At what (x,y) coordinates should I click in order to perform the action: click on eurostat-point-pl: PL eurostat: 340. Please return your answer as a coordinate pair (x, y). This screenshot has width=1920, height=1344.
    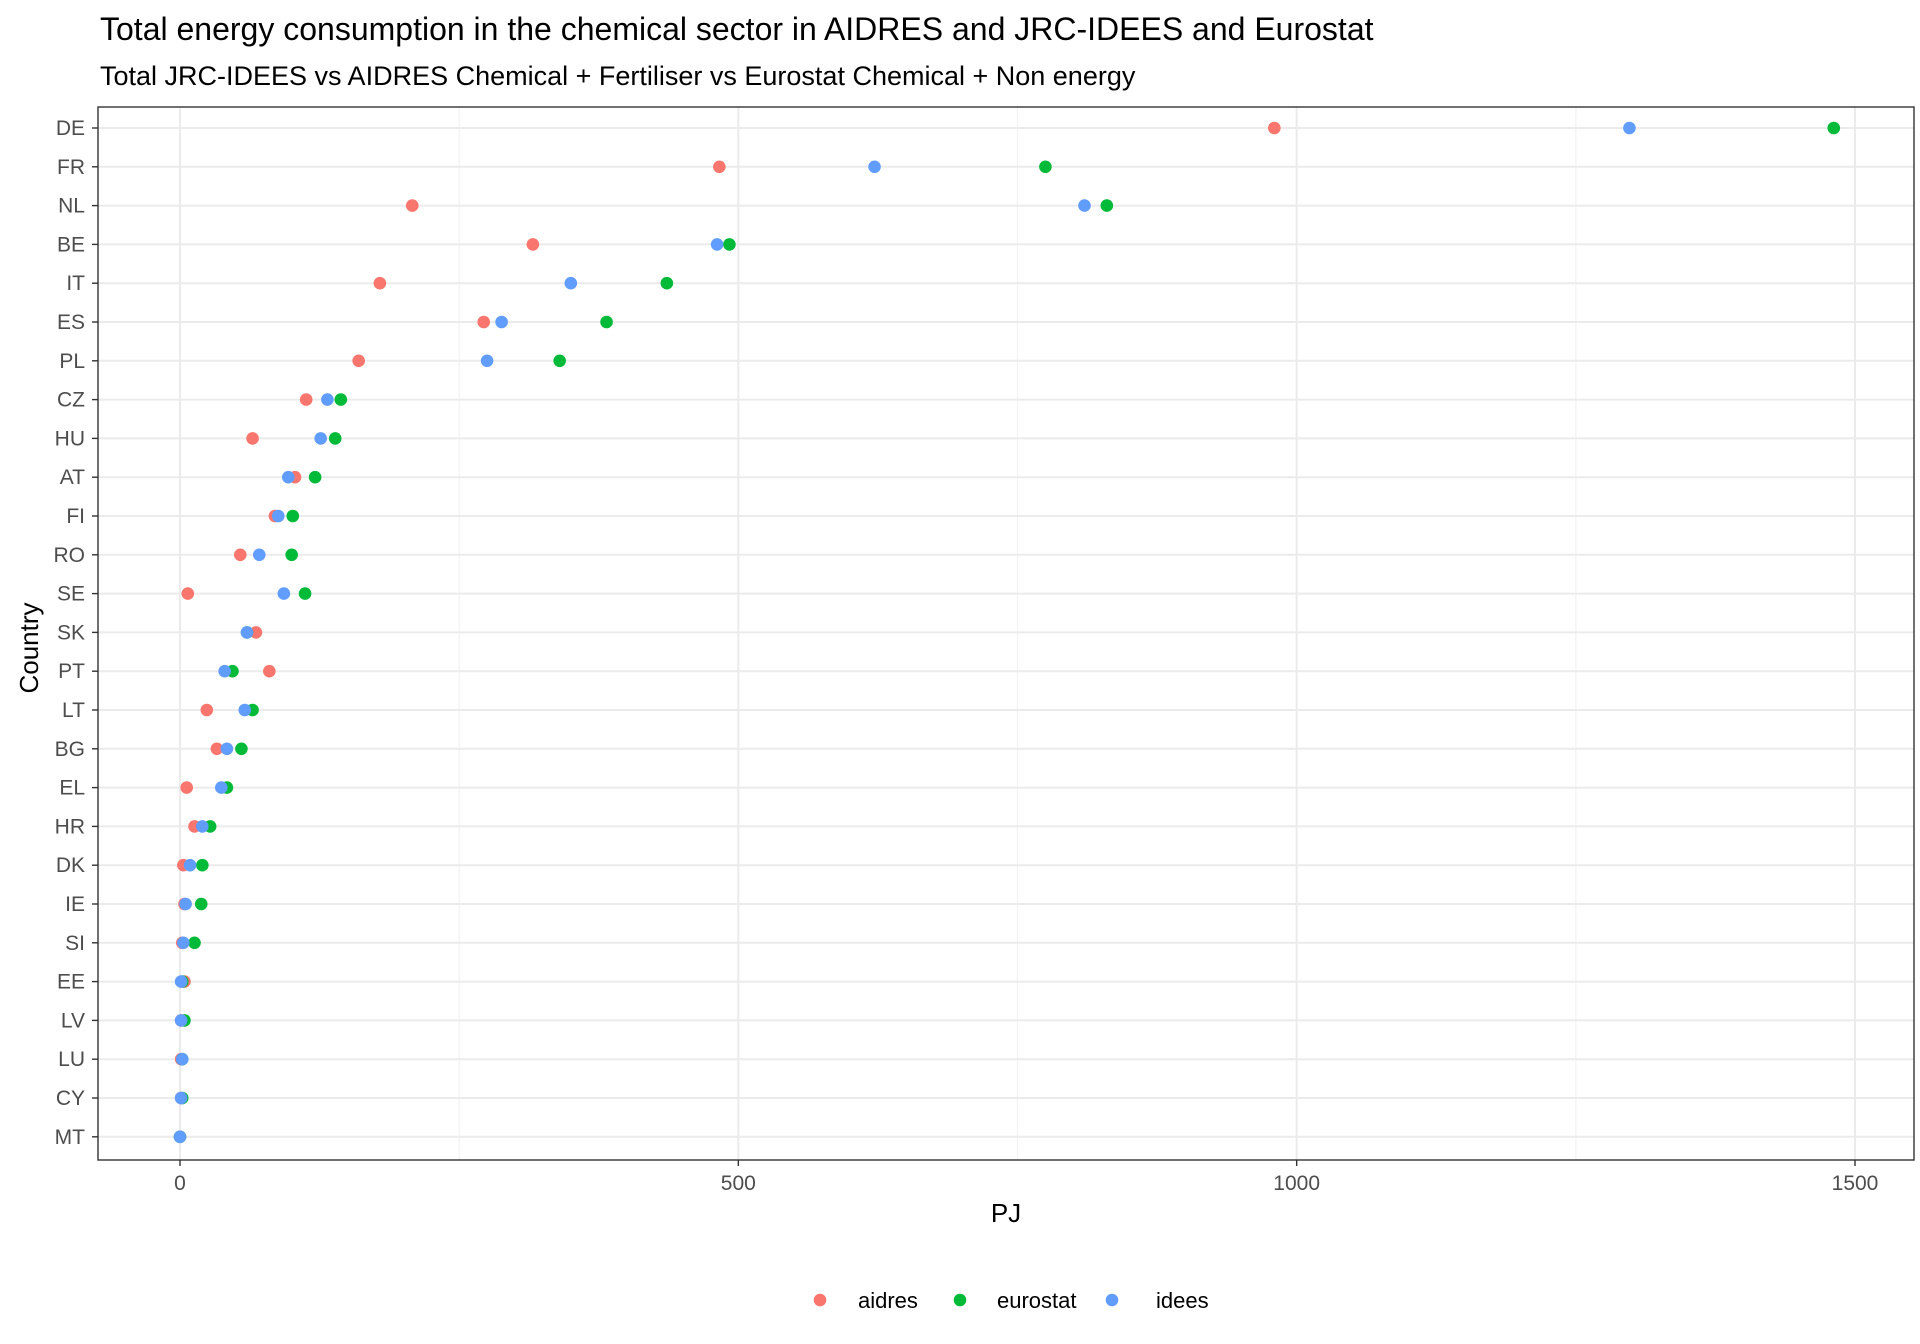
    Looking at the image, I should click on (559, 361).